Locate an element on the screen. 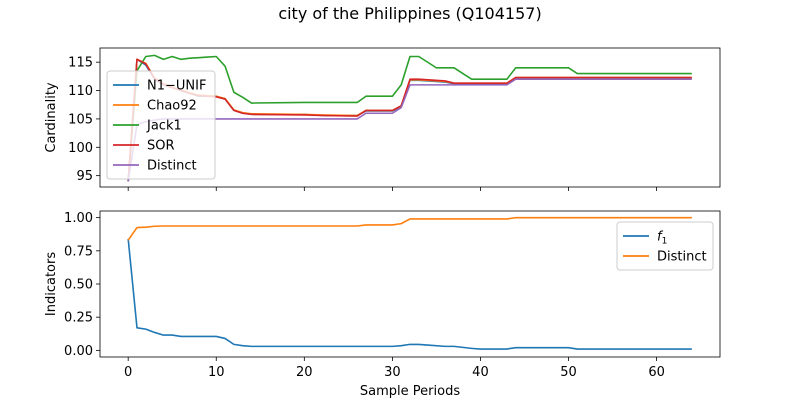 This screenshot has width=800, height=400. y-tick-label: 115 is located at coordinates (80, 63).